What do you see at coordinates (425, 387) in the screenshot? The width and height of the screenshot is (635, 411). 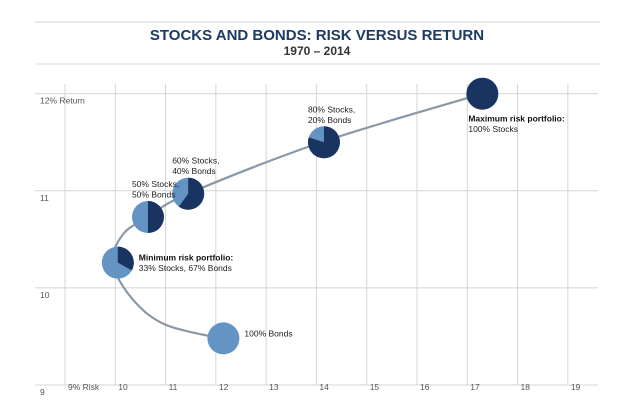 I see `x-tick-label: 16` at bounding box center [425, 387].